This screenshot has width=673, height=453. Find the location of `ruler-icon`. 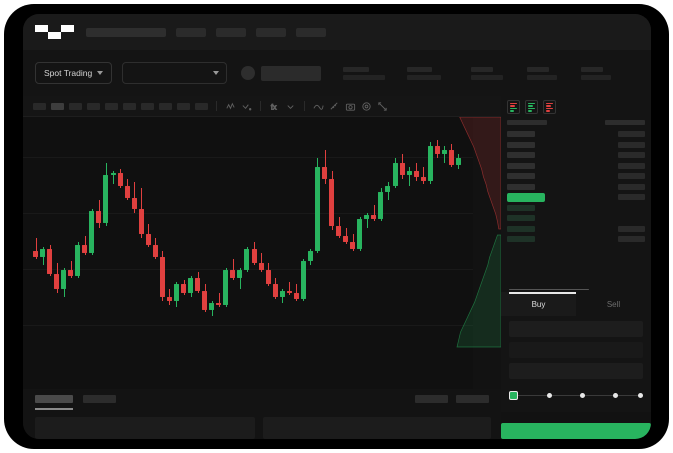

ruler-icon is located at coordinates (334, 106).